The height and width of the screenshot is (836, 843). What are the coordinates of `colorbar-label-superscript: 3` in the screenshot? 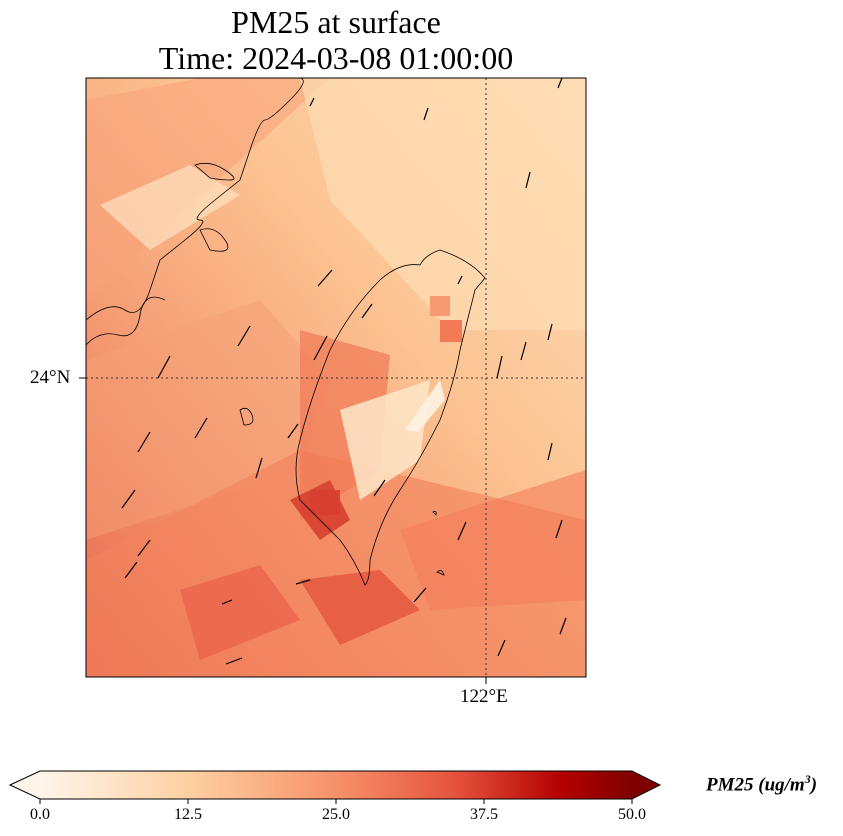 It's located at (807, 779).